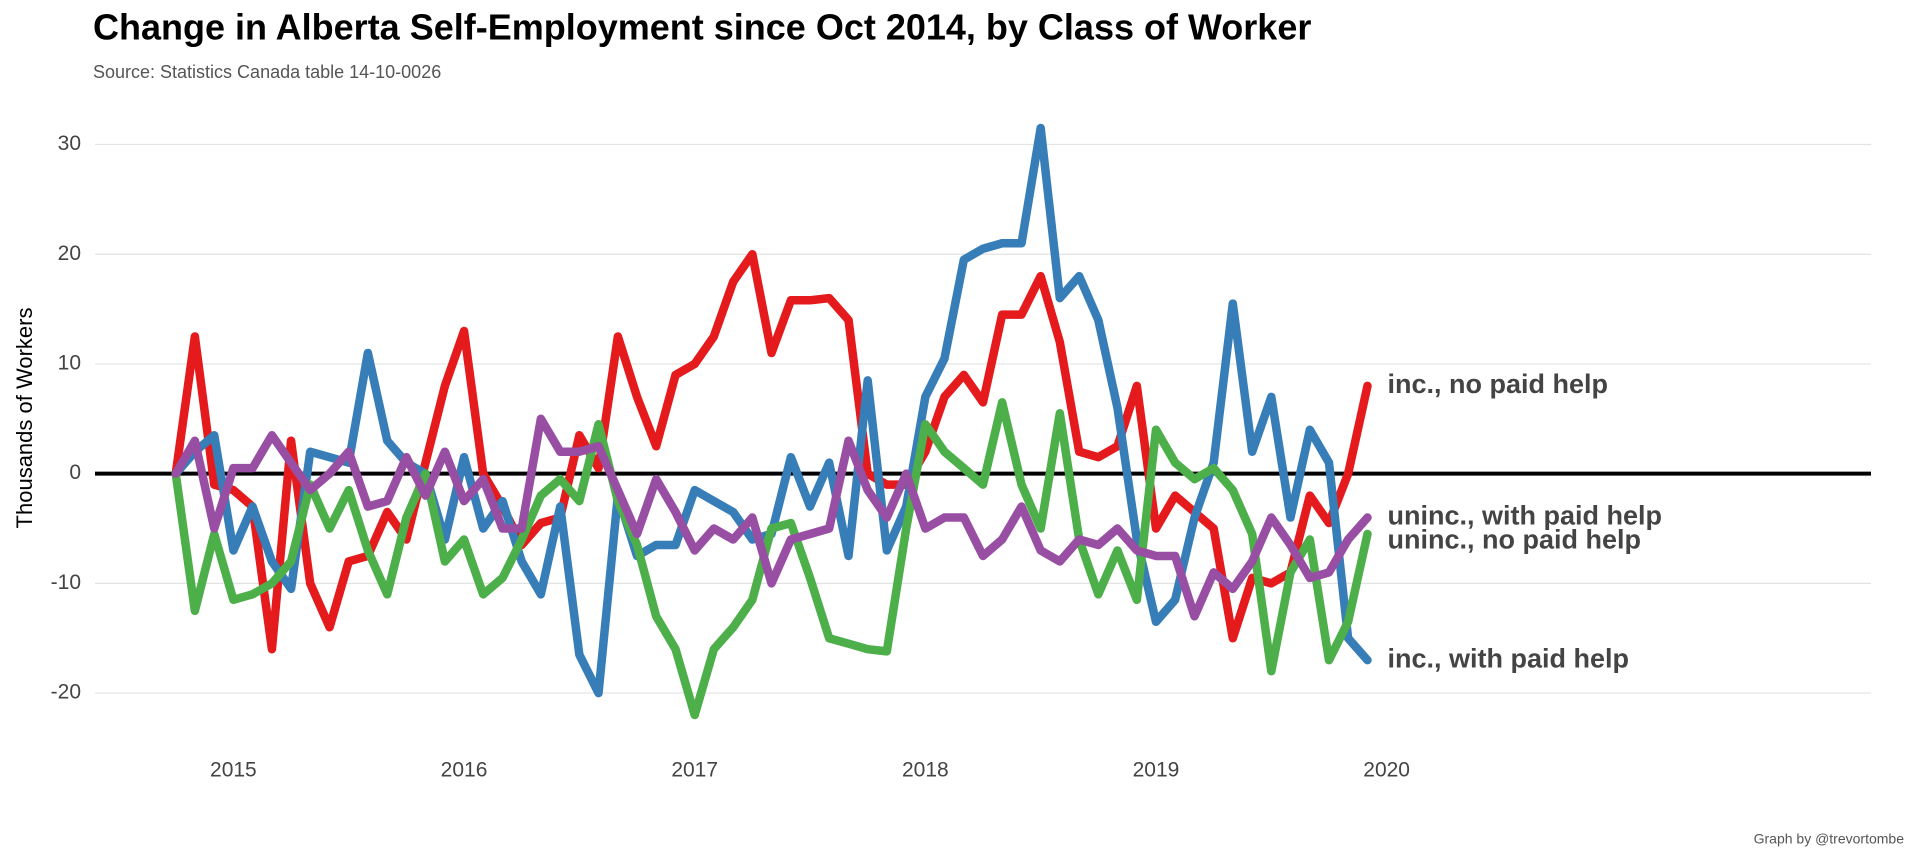 Image resolution: width=1920 pixels, height=864 pixels. What do you see at coordinates (1508, 658) in the screenshot?
I see `series-label: inc., with paid help` at bounding box center [1508, 658].